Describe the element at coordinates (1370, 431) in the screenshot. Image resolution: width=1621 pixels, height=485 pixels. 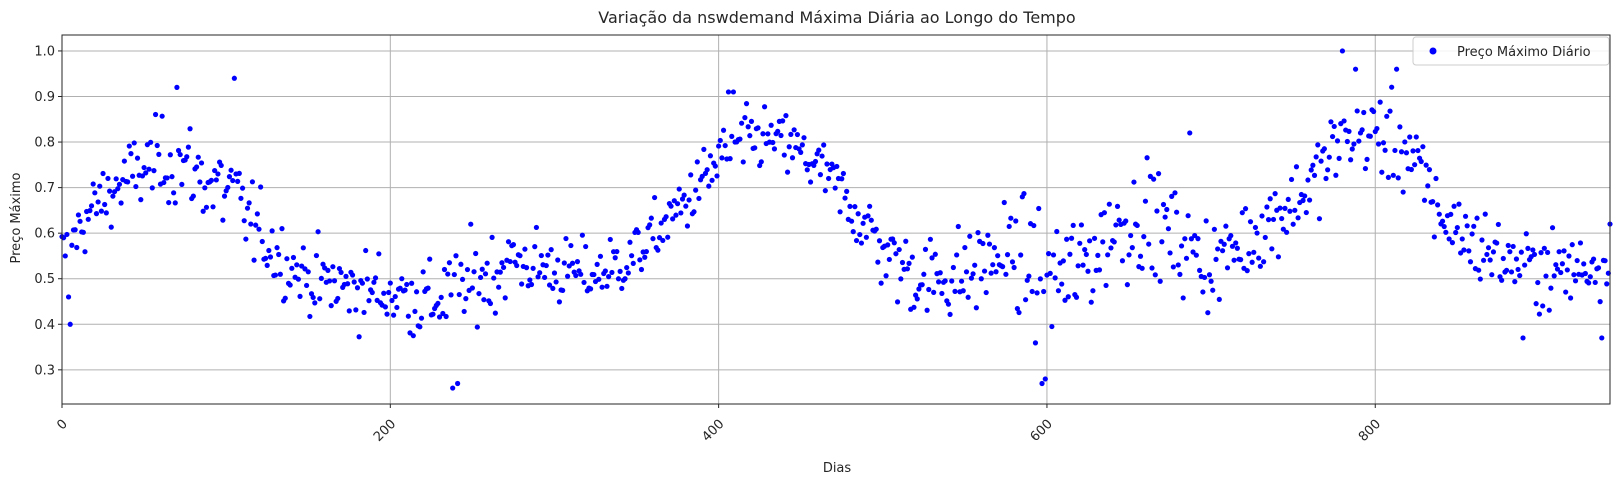
I see `x-tick-label: 800` at that location.